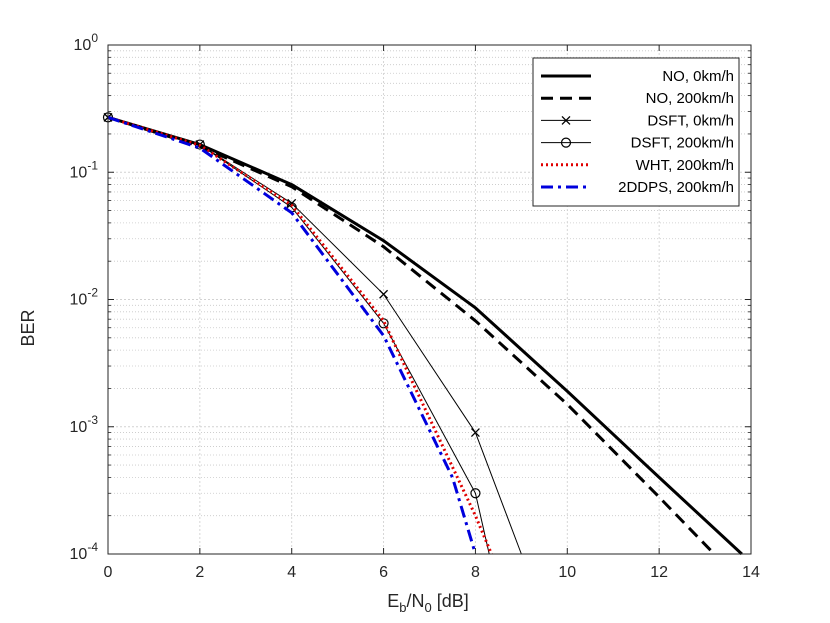 This screenshot has height=623, width=830. Describe the element at coordinates (28, 327) in the screenshot. I see `y-axis-label: BER` at that location.